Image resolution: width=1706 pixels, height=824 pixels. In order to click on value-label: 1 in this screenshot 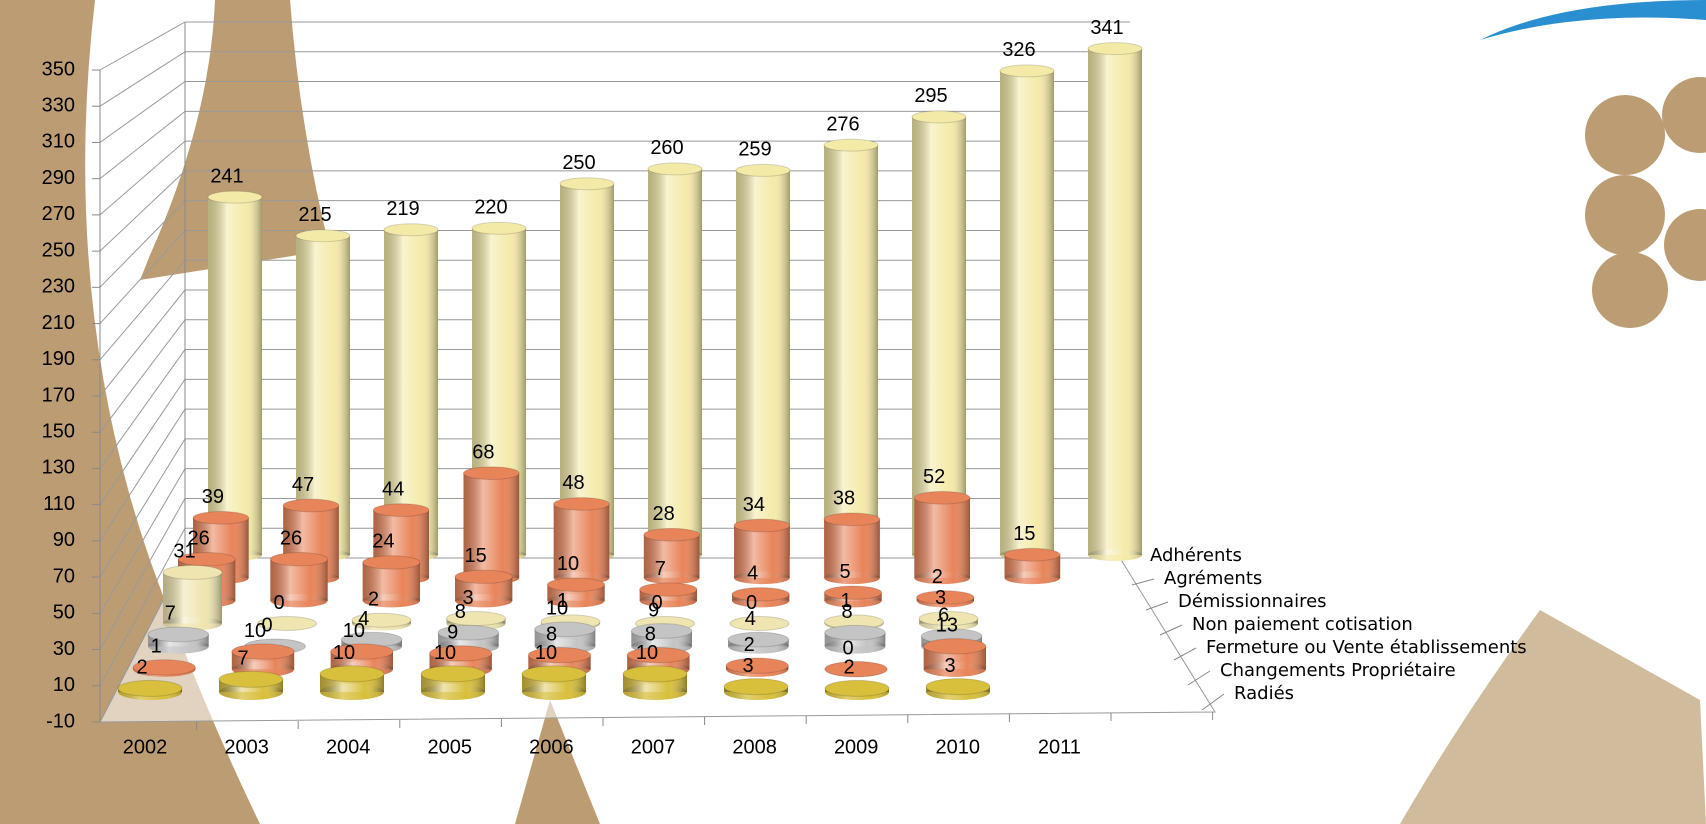, I will do `click(156, 647)`.